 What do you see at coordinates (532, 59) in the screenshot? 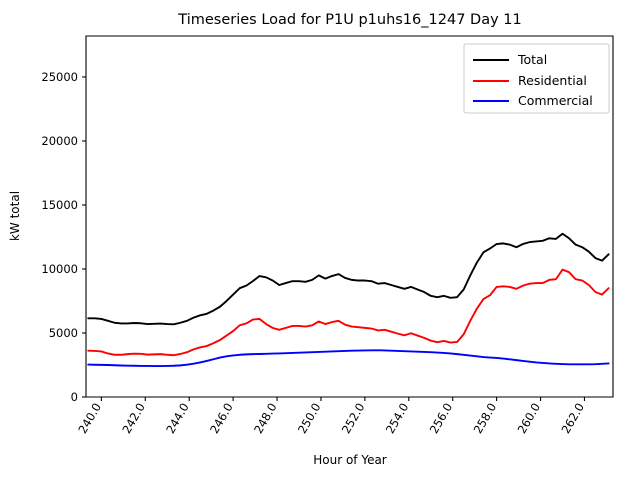
I see `legend-label-total: Total` at bounding box center [532, 59].